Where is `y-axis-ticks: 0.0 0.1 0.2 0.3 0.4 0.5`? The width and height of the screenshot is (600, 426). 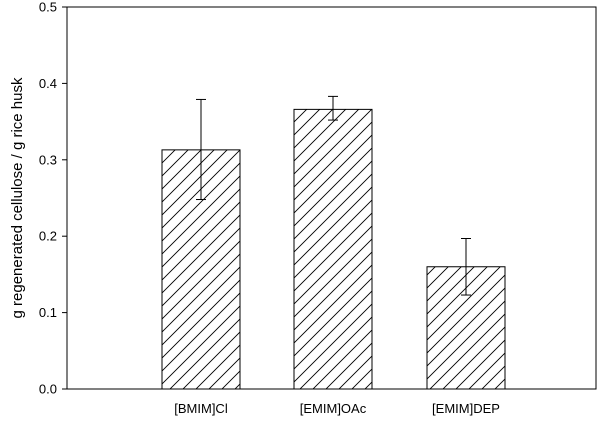 y-axis-ticks: 0.0 0.1 0.2 0.3 0.4 0.5 is located at coordinates (53, 198).